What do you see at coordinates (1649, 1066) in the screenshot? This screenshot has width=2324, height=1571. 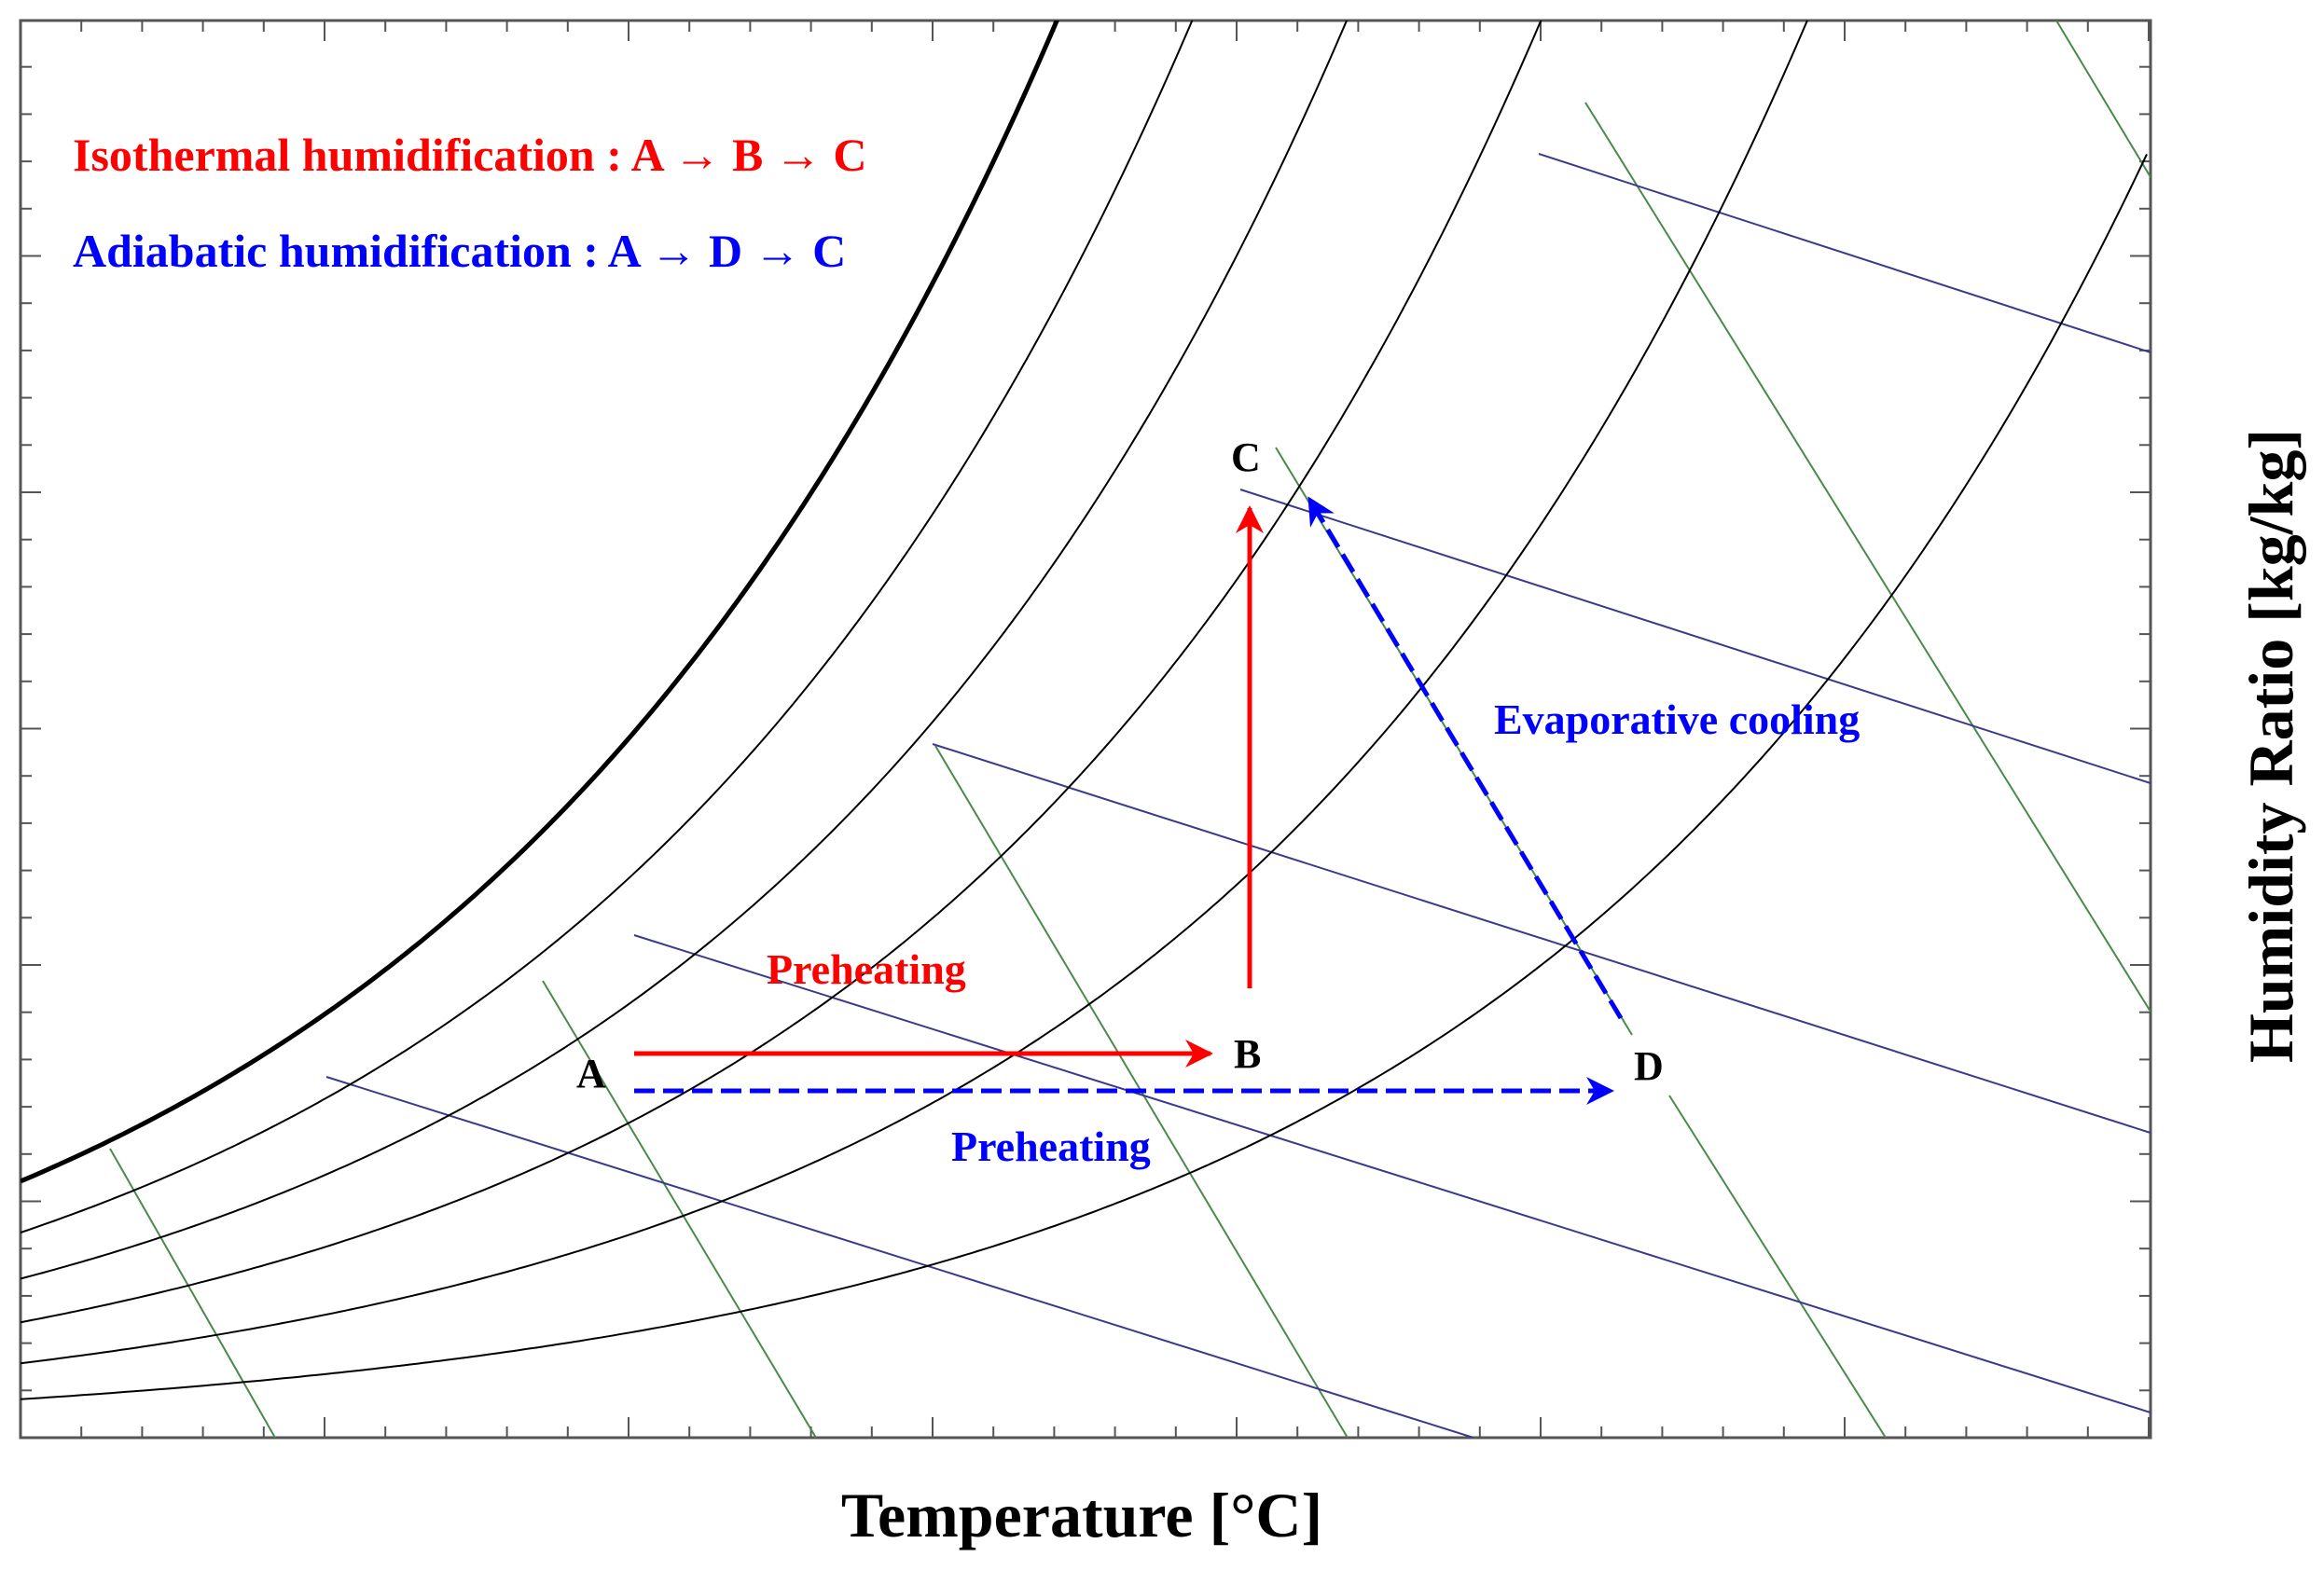 I see `point-label-d: D` at bounding box center [1649, 1066].